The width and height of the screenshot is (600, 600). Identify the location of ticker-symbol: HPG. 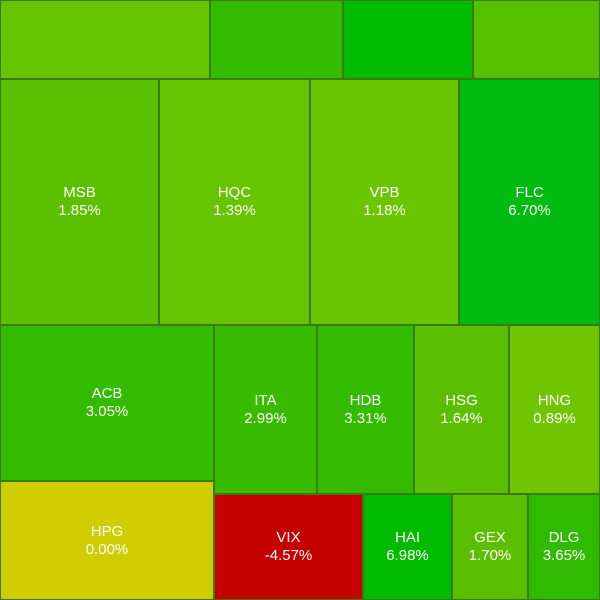
(107, 531).